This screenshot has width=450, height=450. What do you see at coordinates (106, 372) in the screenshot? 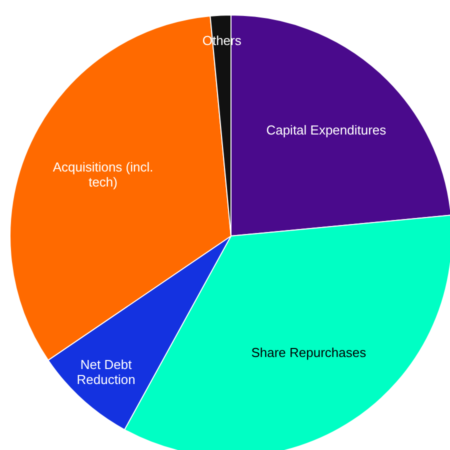
I see `slice-label: Net Debt Reduction` at bounding box center [106, 372].